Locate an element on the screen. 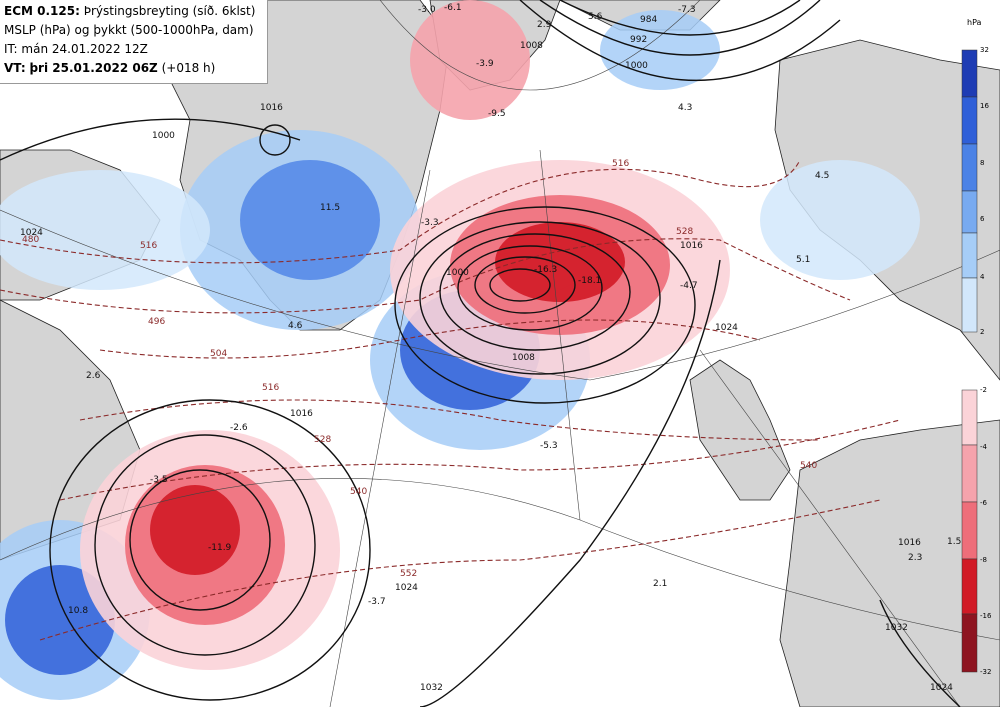 The height and width of the screenshot is (707, 1000). tendency-label: -11.9 is located at coordinates (220, 548).